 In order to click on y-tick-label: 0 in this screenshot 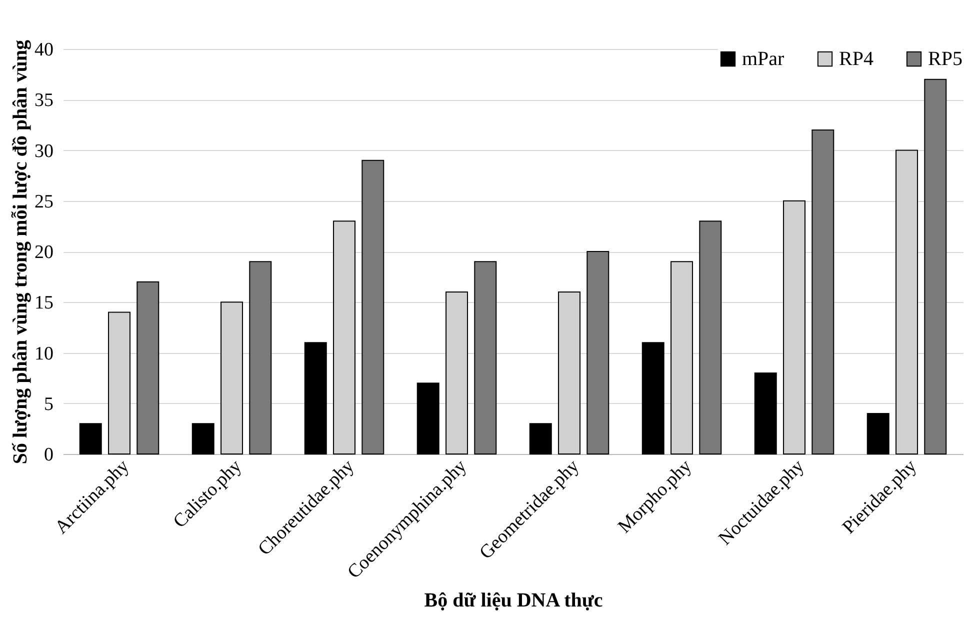, I will do `click(49, 455)`.